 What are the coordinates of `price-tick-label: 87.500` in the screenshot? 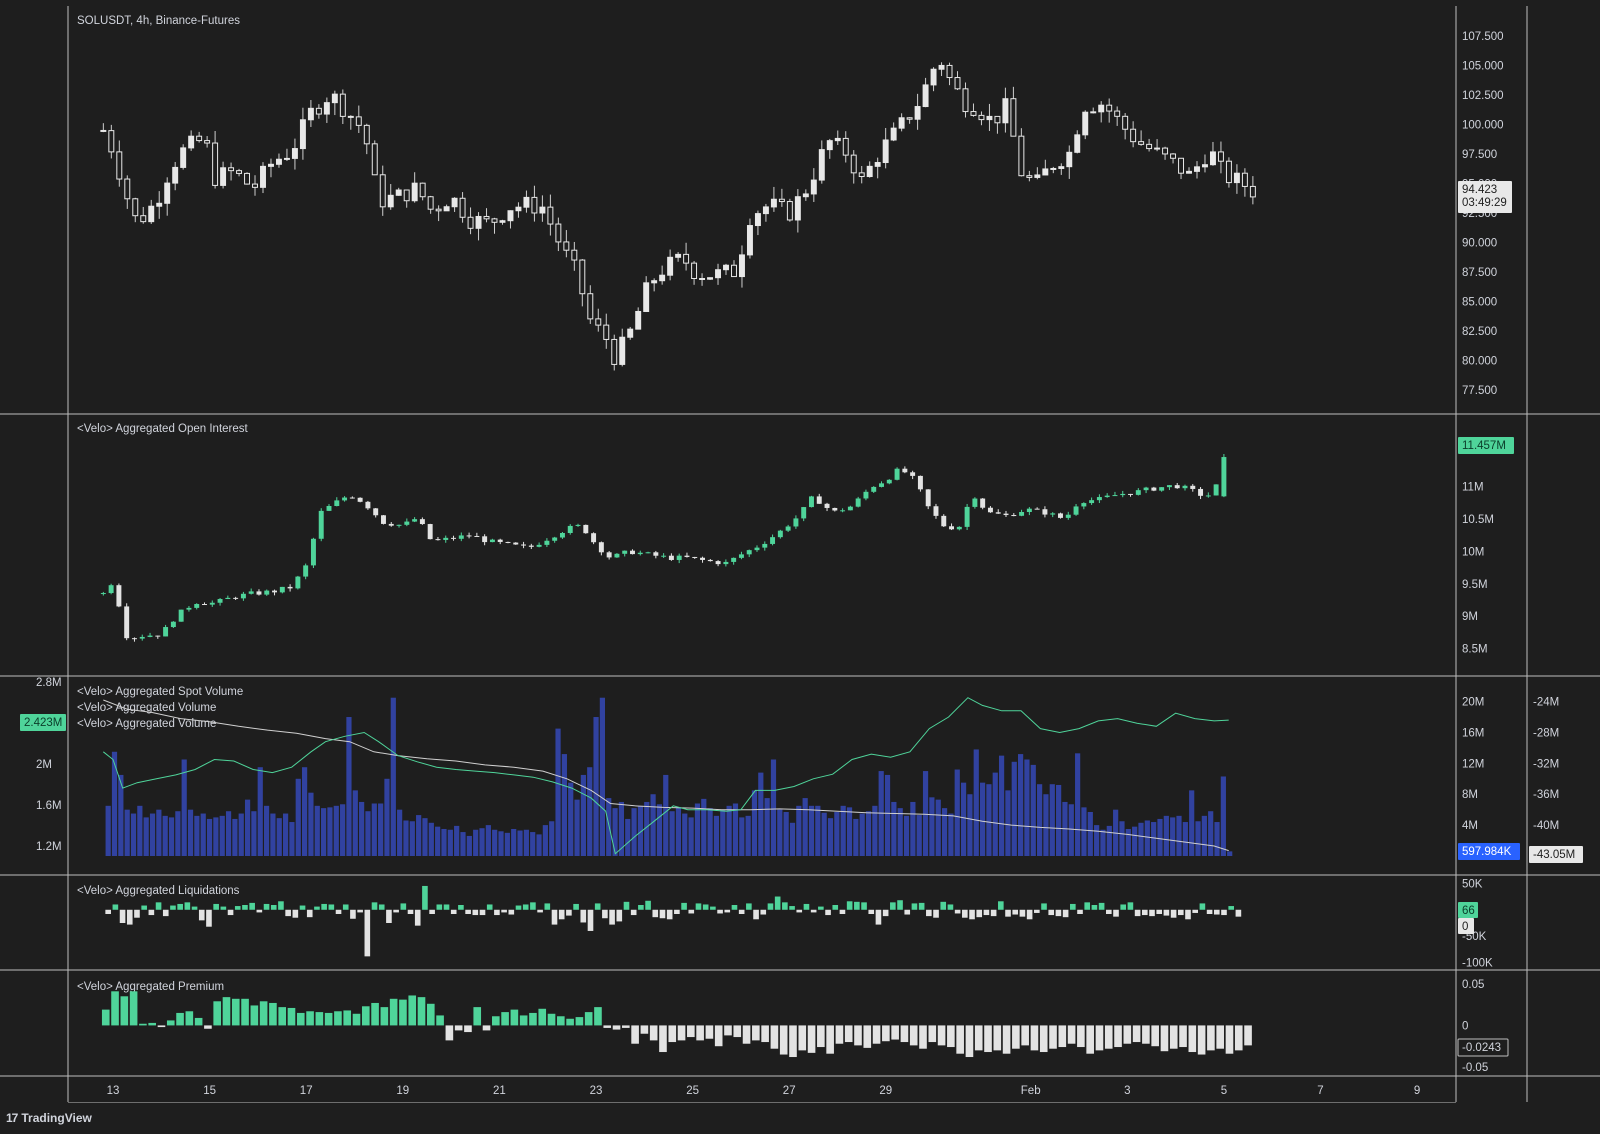 It's located at (1479, 273).